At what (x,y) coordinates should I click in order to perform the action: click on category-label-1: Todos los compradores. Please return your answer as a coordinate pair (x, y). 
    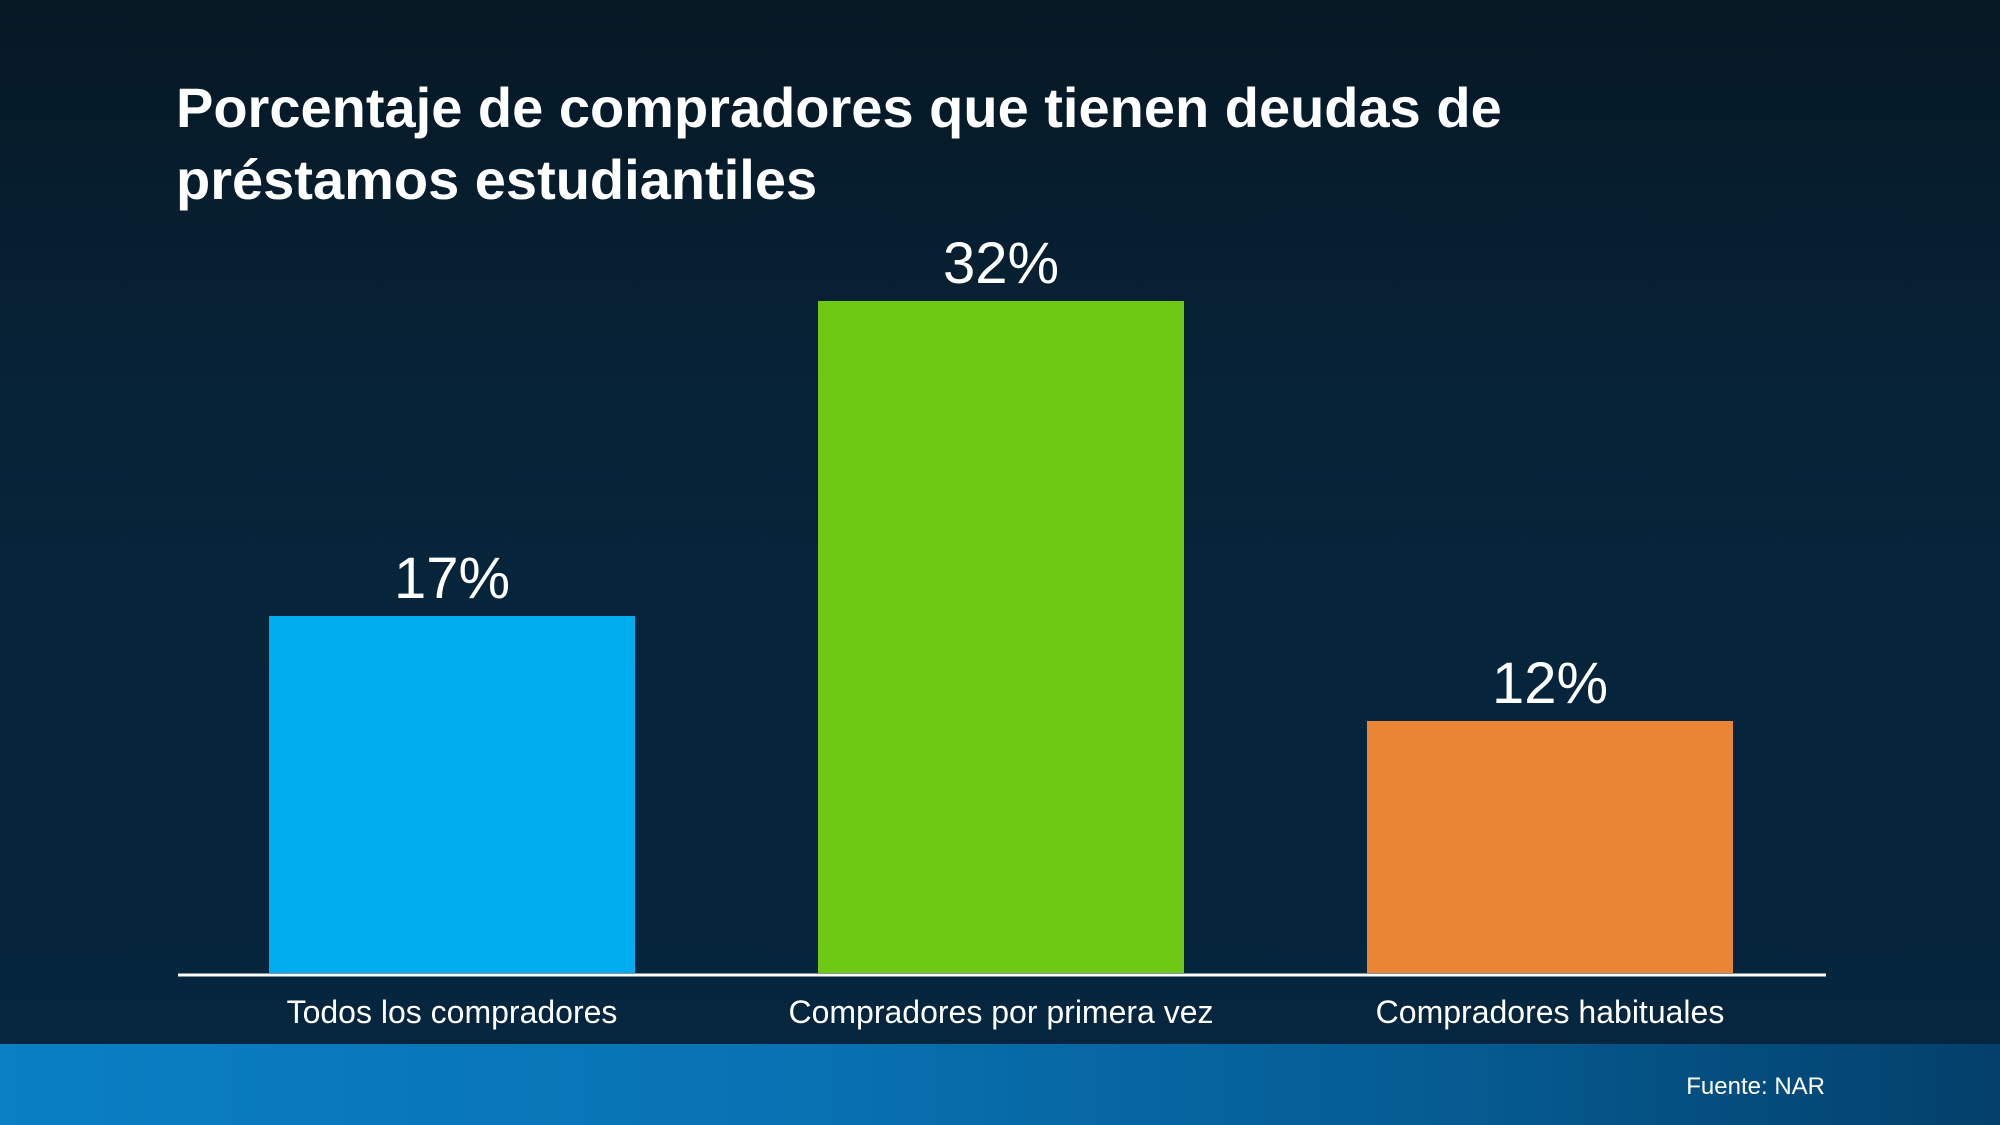
    Looking at the image, I should click on (452, 1012).